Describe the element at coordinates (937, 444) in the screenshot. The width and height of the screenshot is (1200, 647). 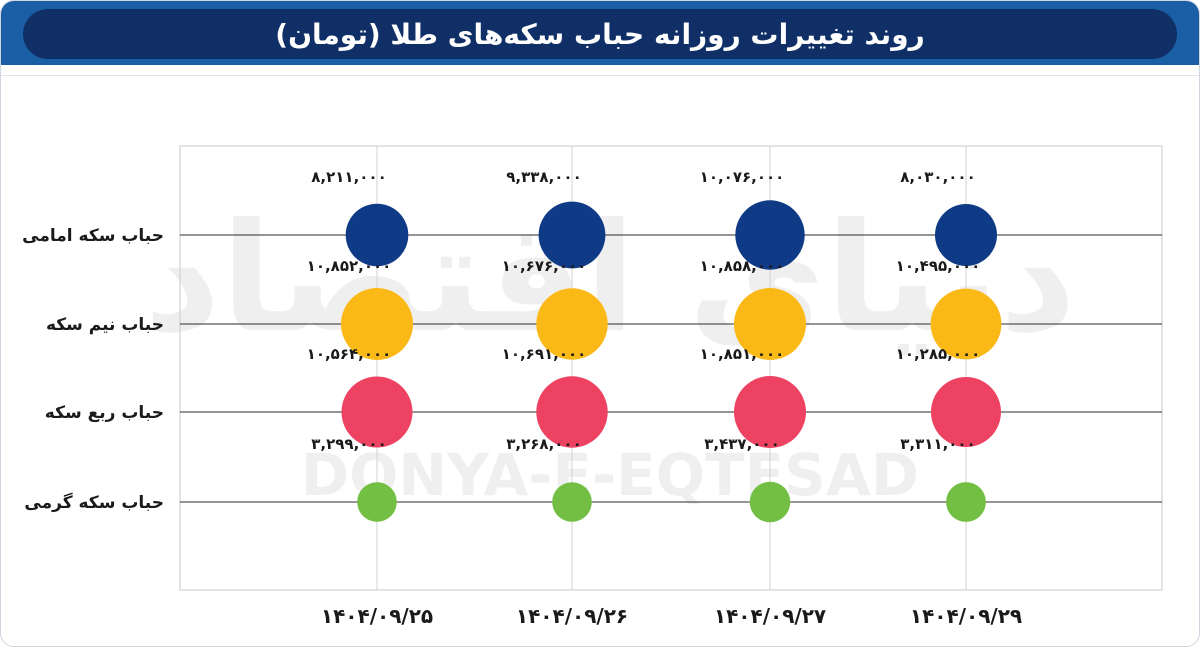
I see `data-label: ۳,۳۱۱,۰۰۰` at that location.